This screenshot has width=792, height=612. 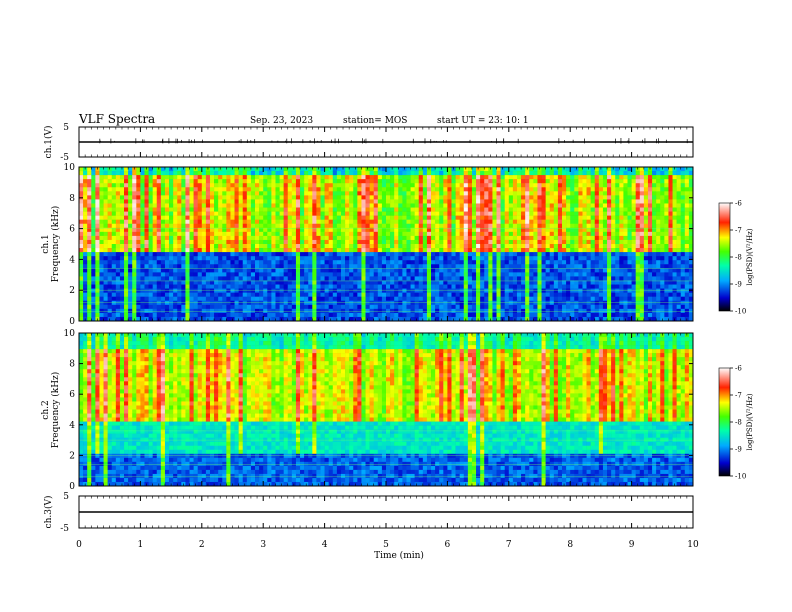 I want to click on ch2-frequency-label: Frequency (kHz), so click(x=55, y=410).